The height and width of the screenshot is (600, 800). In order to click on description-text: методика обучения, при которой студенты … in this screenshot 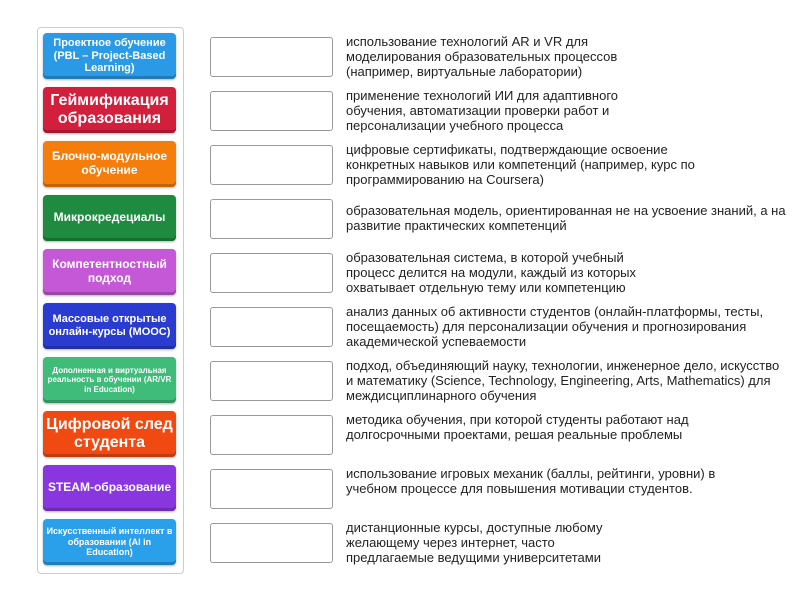, I will do `click(517, 426)`.